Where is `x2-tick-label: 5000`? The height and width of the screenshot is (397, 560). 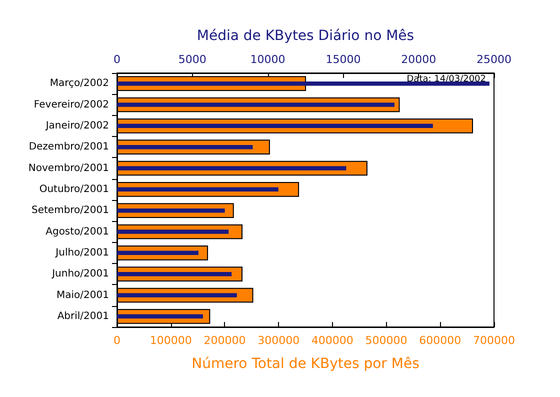
x2-tick-label: 5000 is located at coordinates (192, 59).